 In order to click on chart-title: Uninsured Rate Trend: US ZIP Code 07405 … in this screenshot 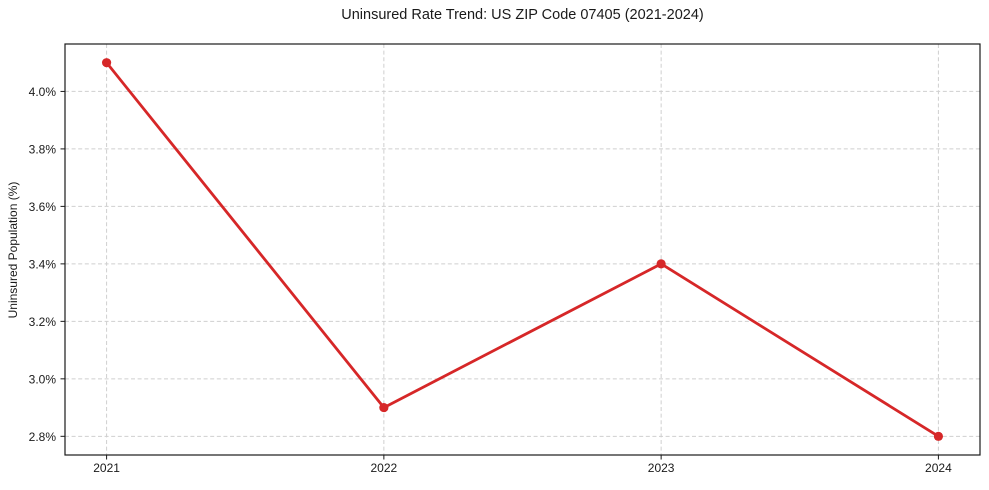, I will do `click(522, 15)`.